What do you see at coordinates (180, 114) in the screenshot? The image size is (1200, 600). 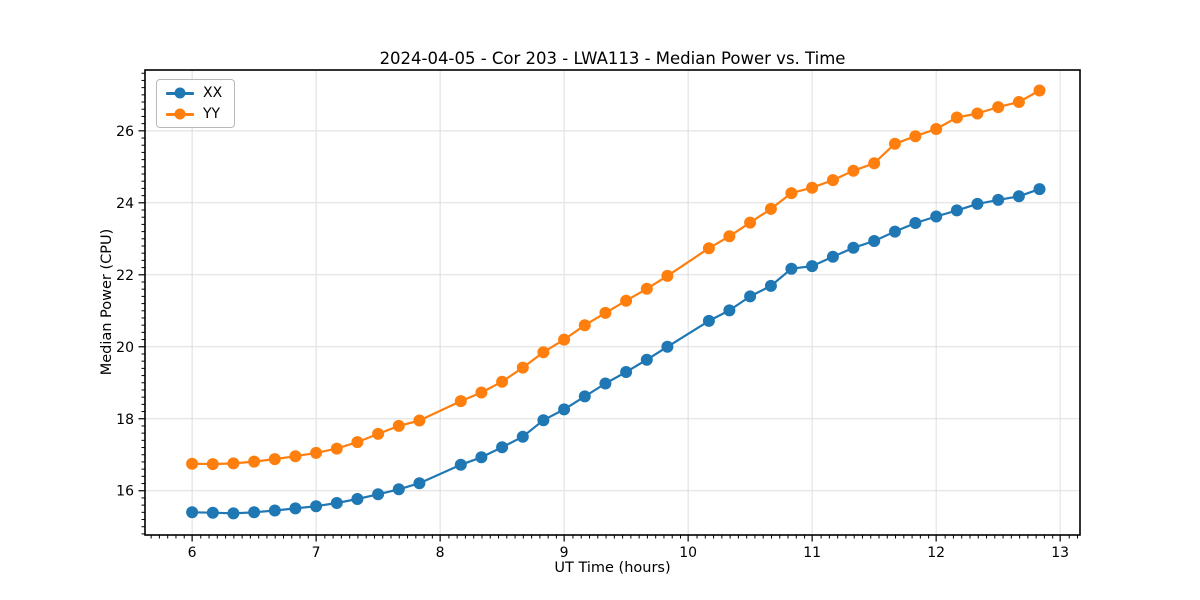 I see `legend-line-marker-yy` at bounding box center [180, 114].